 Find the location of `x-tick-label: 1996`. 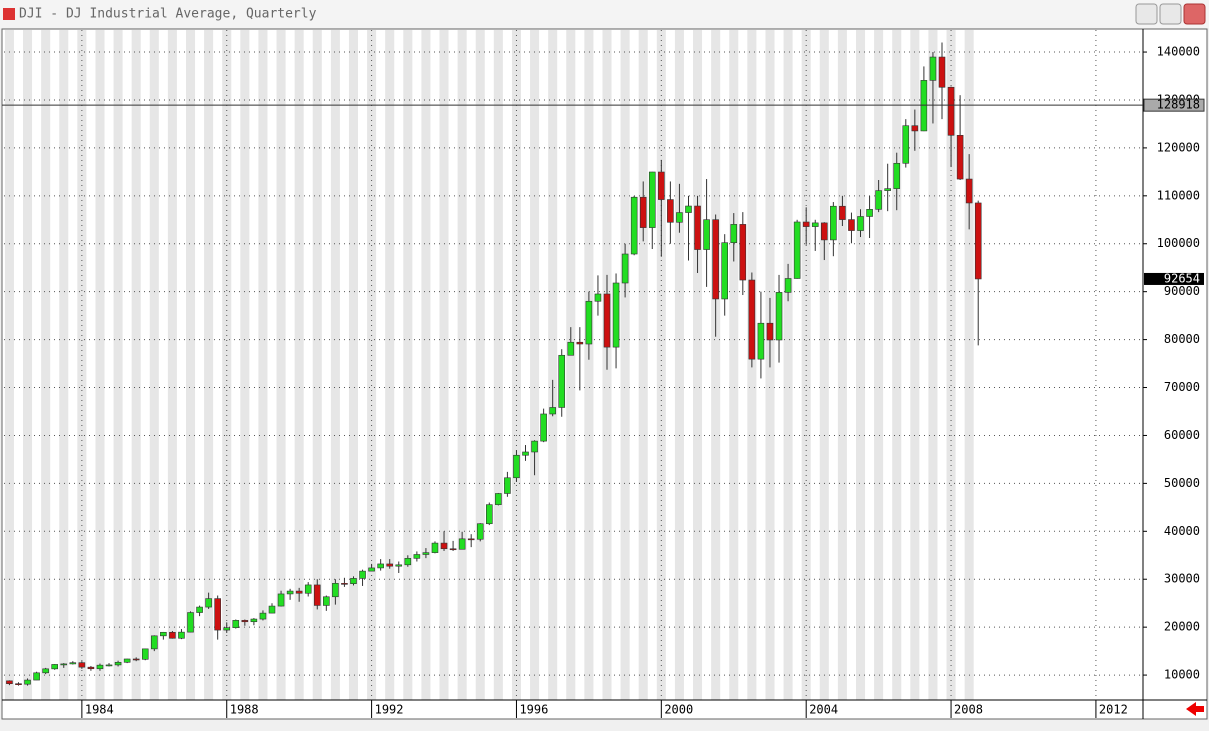

x-tick-label: 1996 is located at coordinates (533, 710).